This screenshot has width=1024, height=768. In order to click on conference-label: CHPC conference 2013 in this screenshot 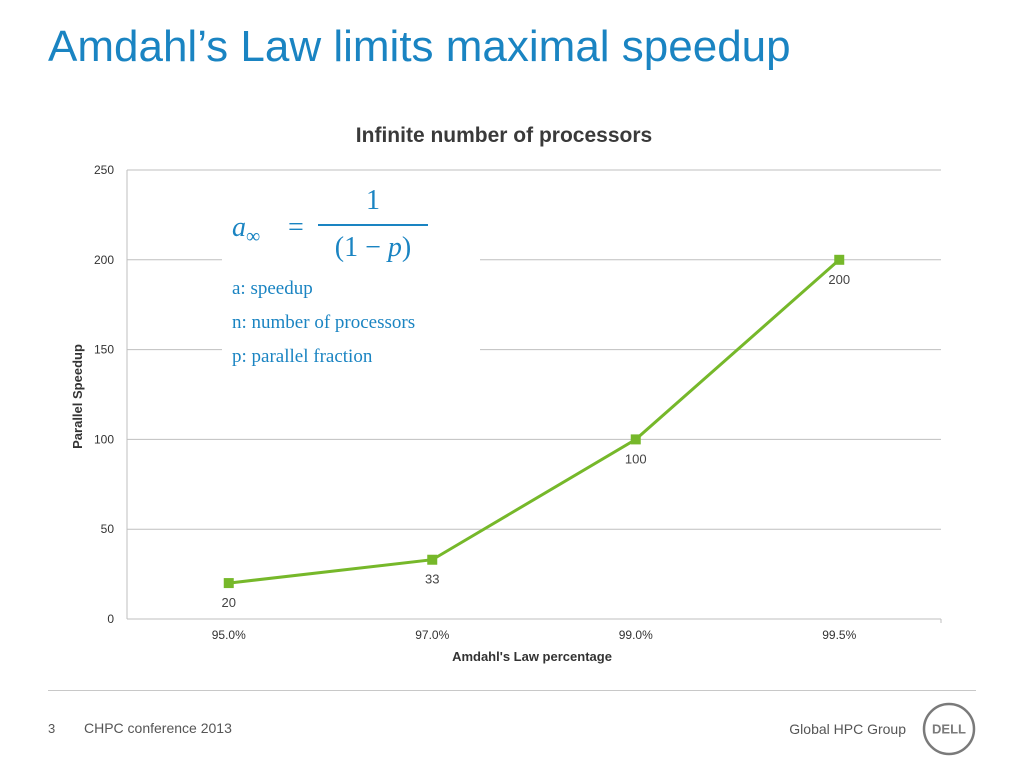, I will do `click(158, 728)`.